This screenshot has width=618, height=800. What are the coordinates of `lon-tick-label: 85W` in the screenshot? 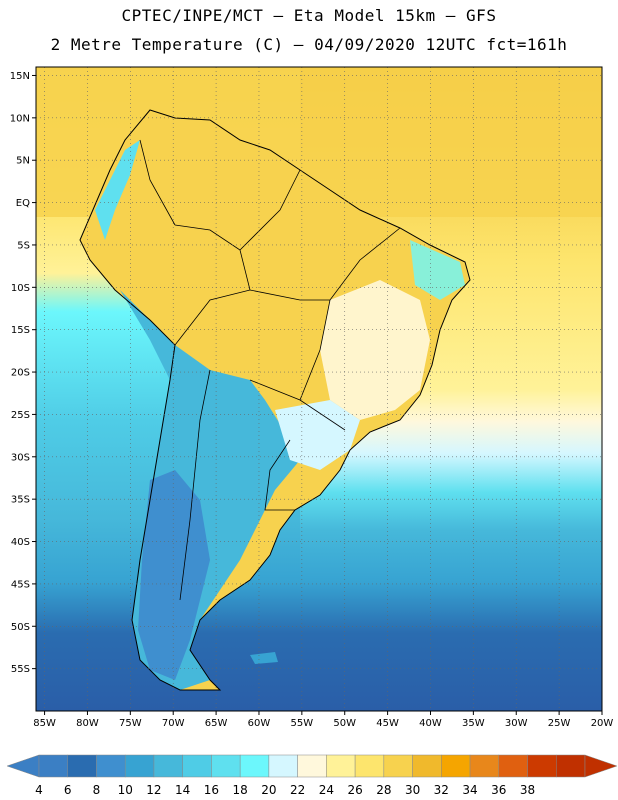 It's located at (44, 723).